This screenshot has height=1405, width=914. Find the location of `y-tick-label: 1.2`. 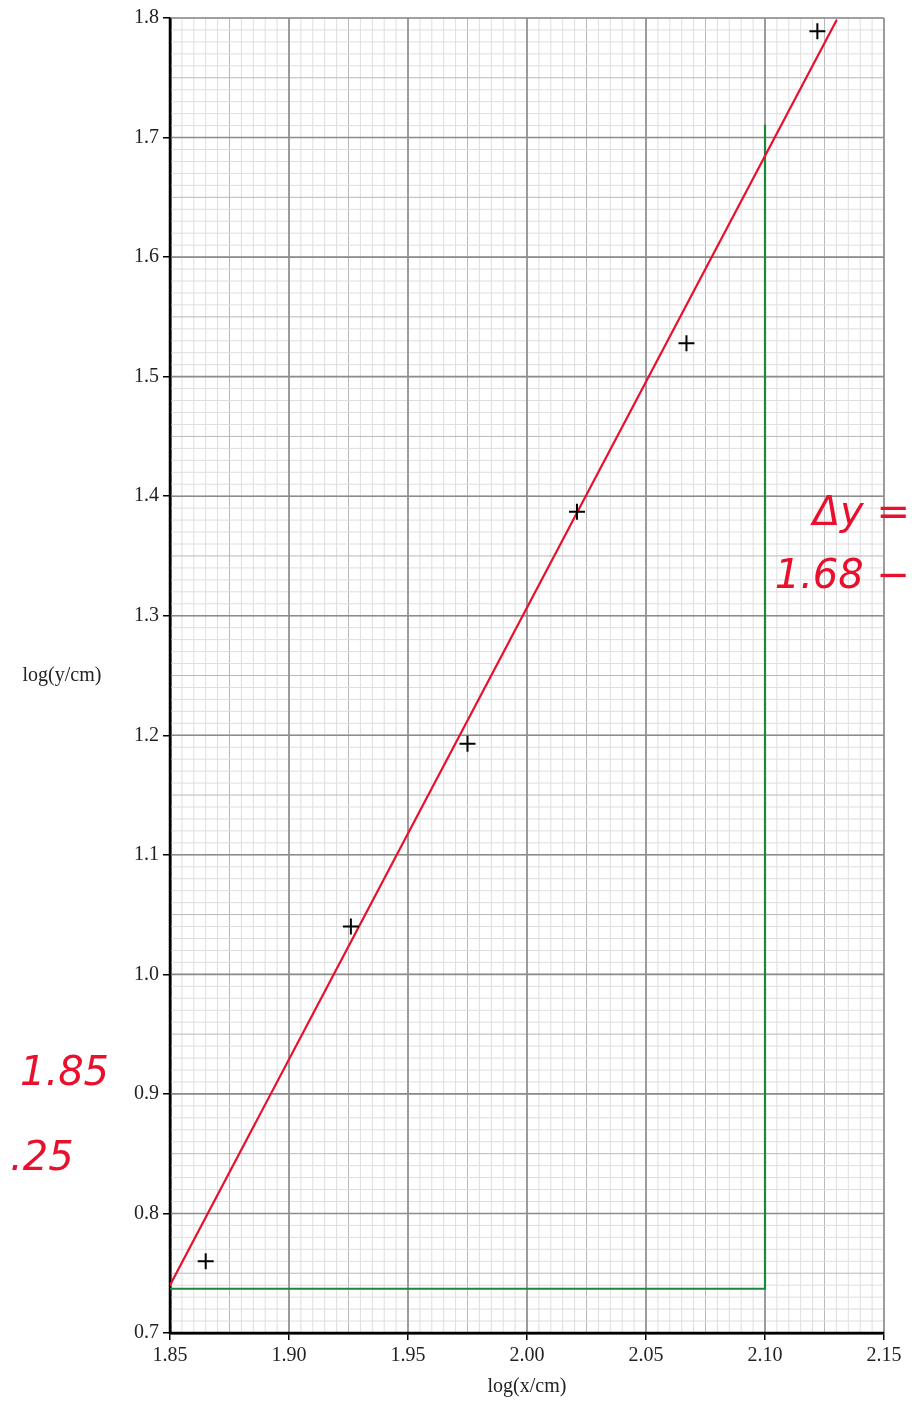

y-tick-label: 1.2 is located at coordinates (146, 733).